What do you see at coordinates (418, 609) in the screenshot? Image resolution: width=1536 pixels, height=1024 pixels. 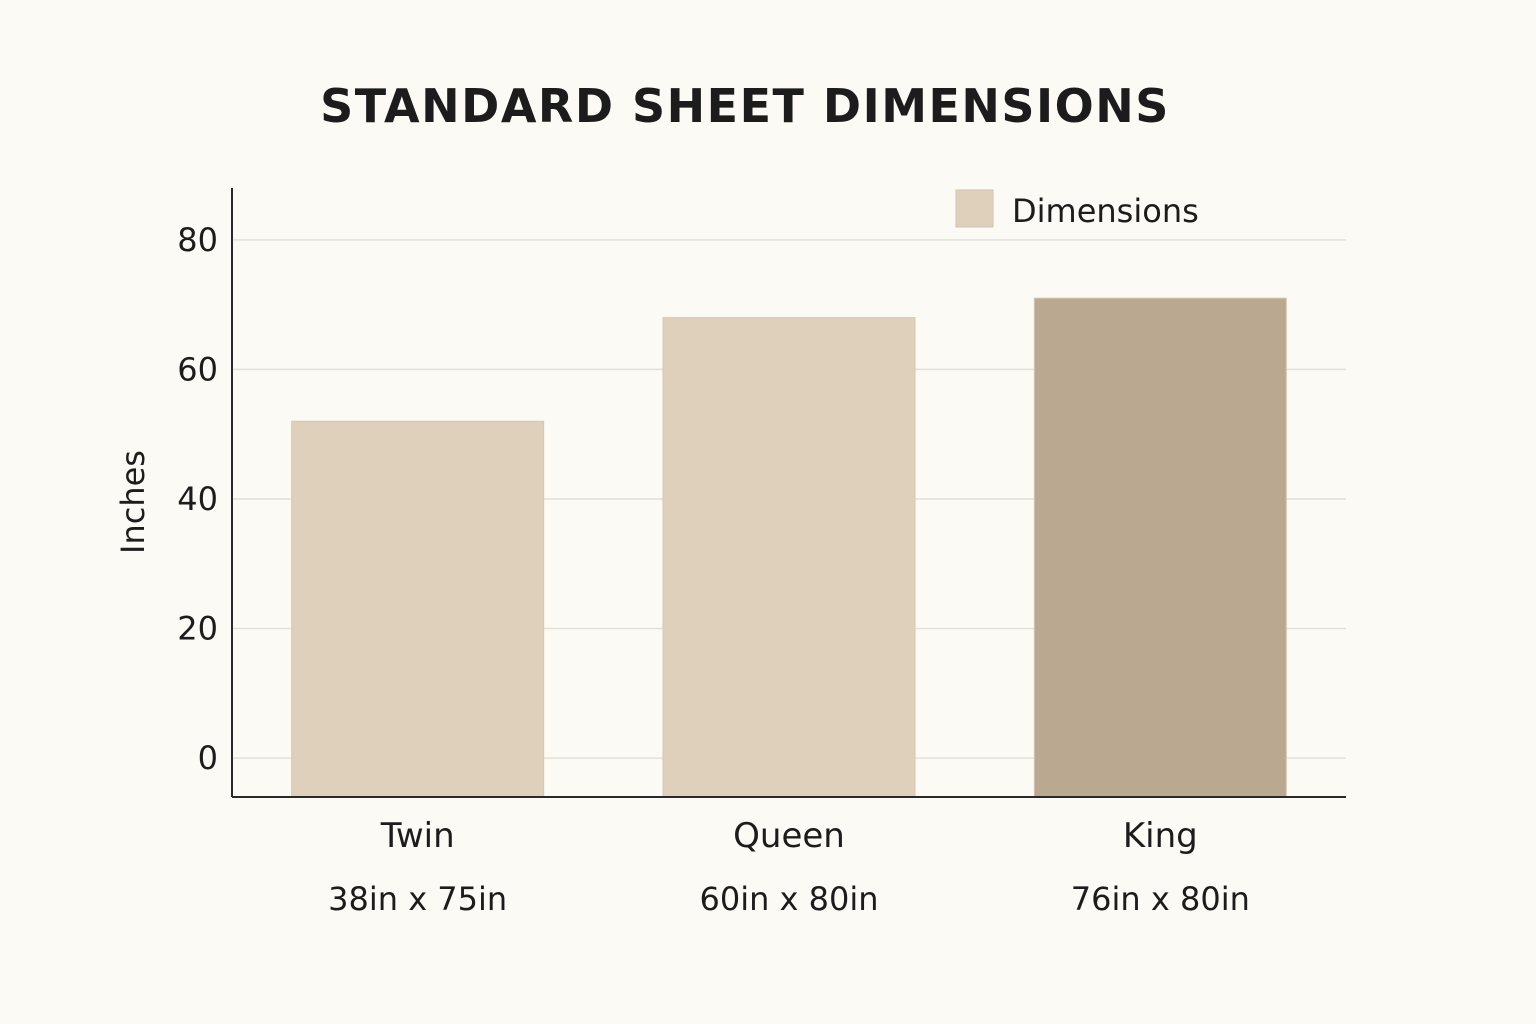 I see `bar-twin` at bounding box center [418, 609].